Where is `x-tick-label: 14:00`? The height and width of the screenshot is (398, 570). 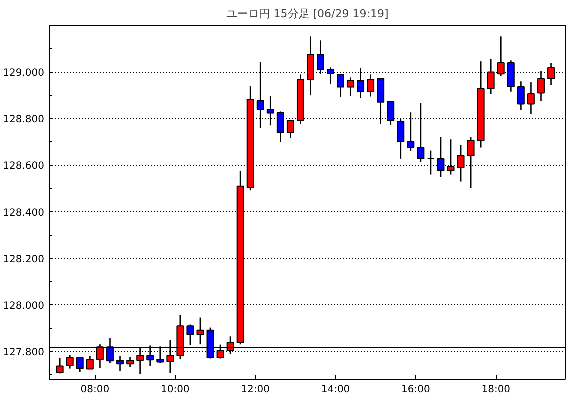
x-tick-label: 14:00 is located at coordinates (335, 390).